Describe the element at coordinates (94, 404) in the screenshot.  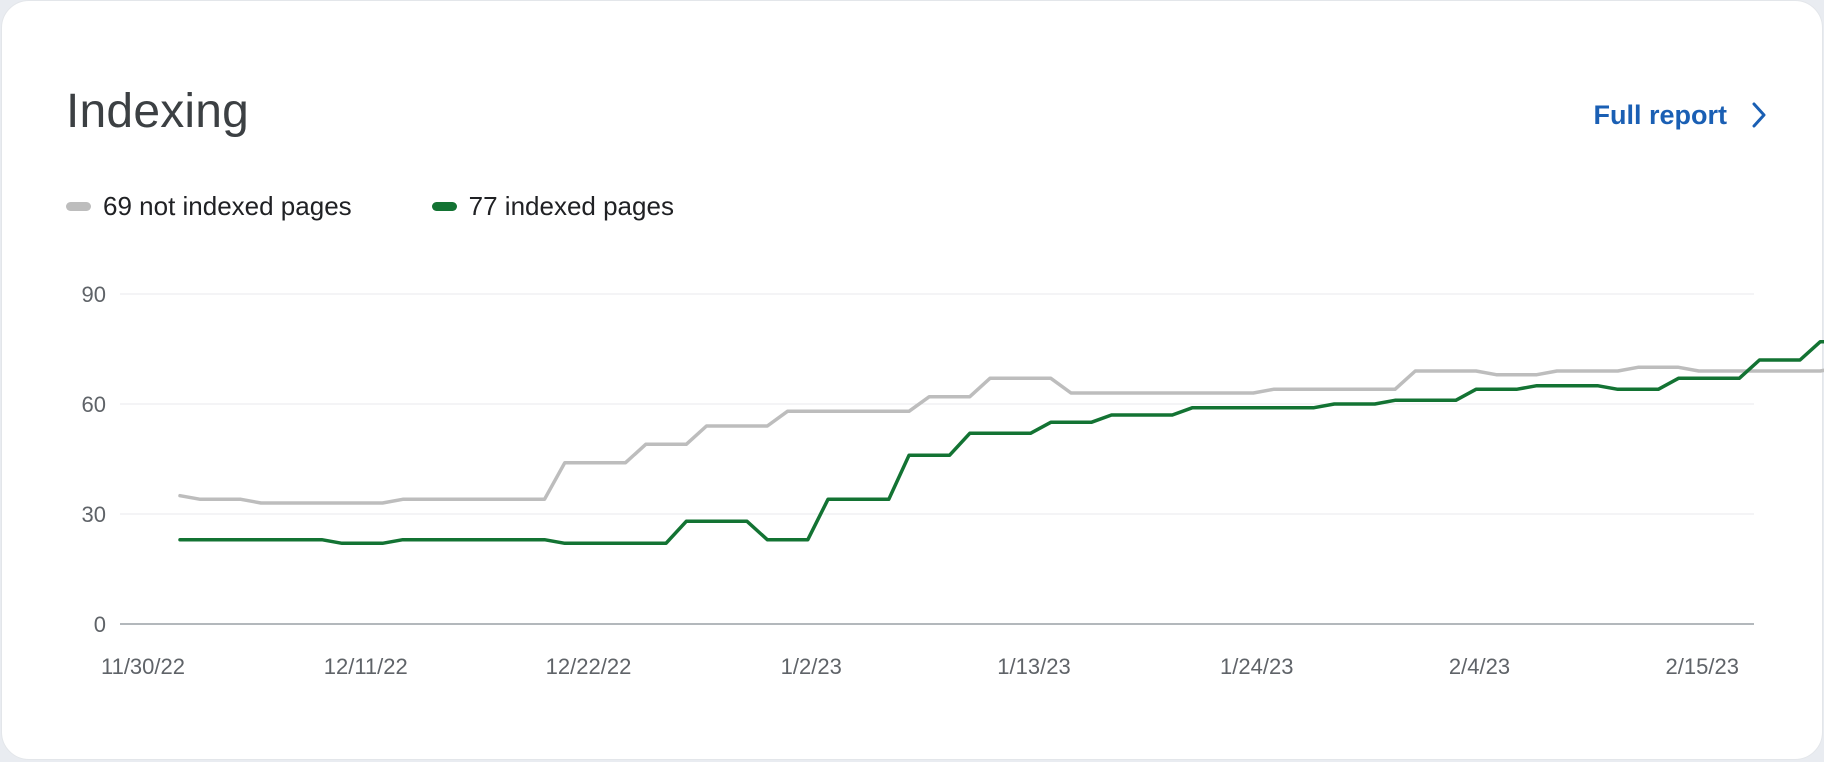
I see `y-tick-label-60: 60` at that location.